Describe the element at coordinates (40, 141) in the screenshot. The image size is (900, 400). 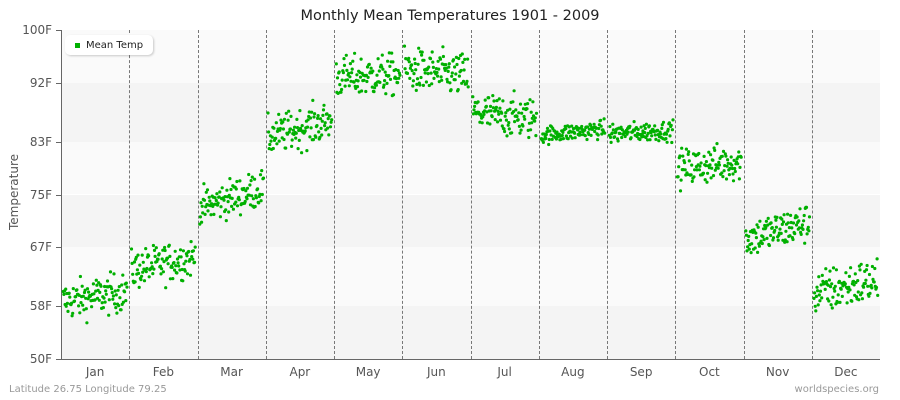
I see `y-tick-label: 83F` at that location.